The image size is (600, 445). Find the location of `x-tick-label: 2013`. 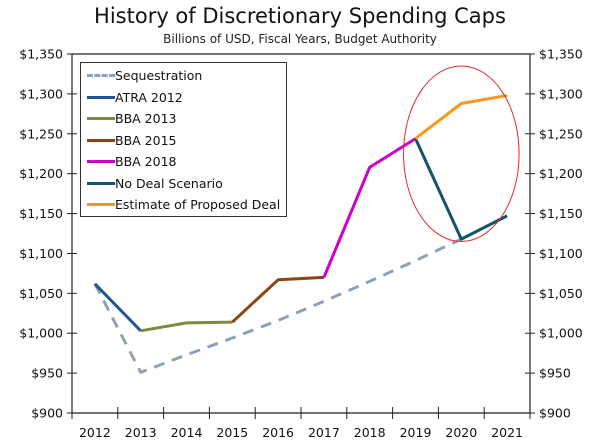

x-tick-label: 2013 is located at coordinates (141, 432).